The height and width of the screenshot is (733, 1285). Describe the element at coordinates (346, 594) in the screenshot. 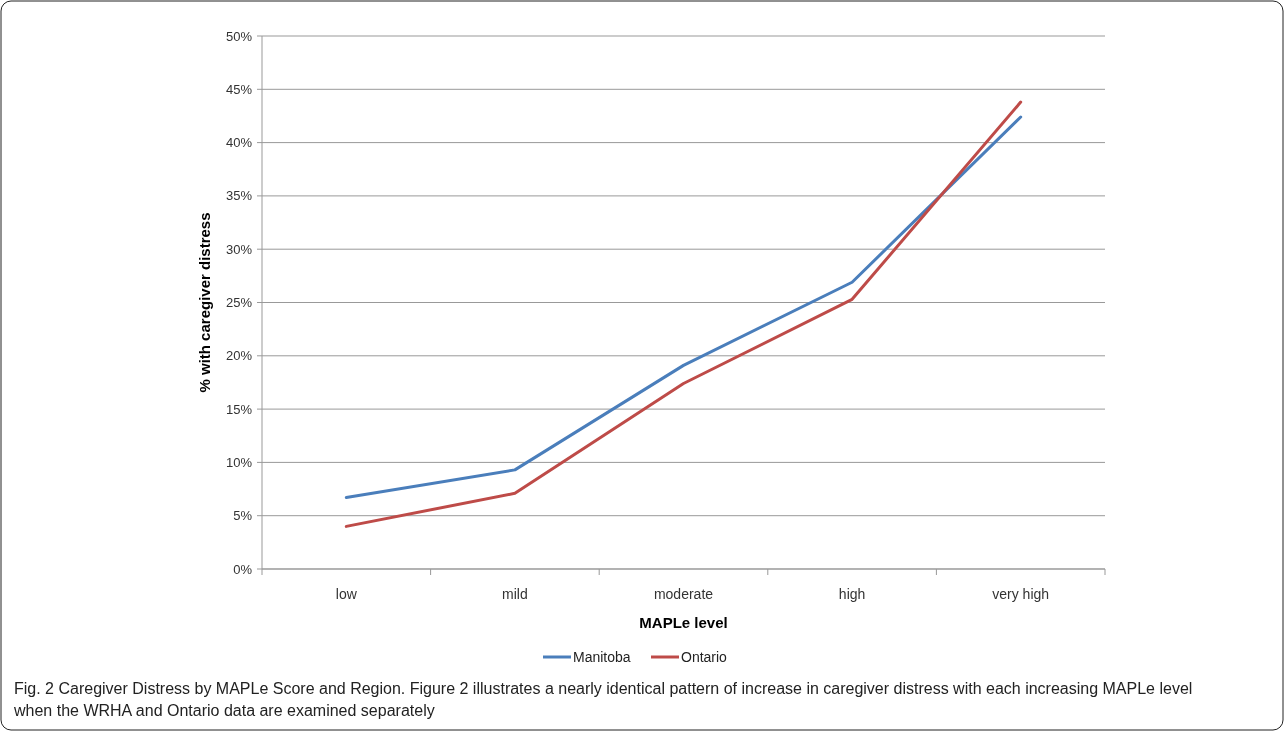

I see `x-tick-label: low` at that location.